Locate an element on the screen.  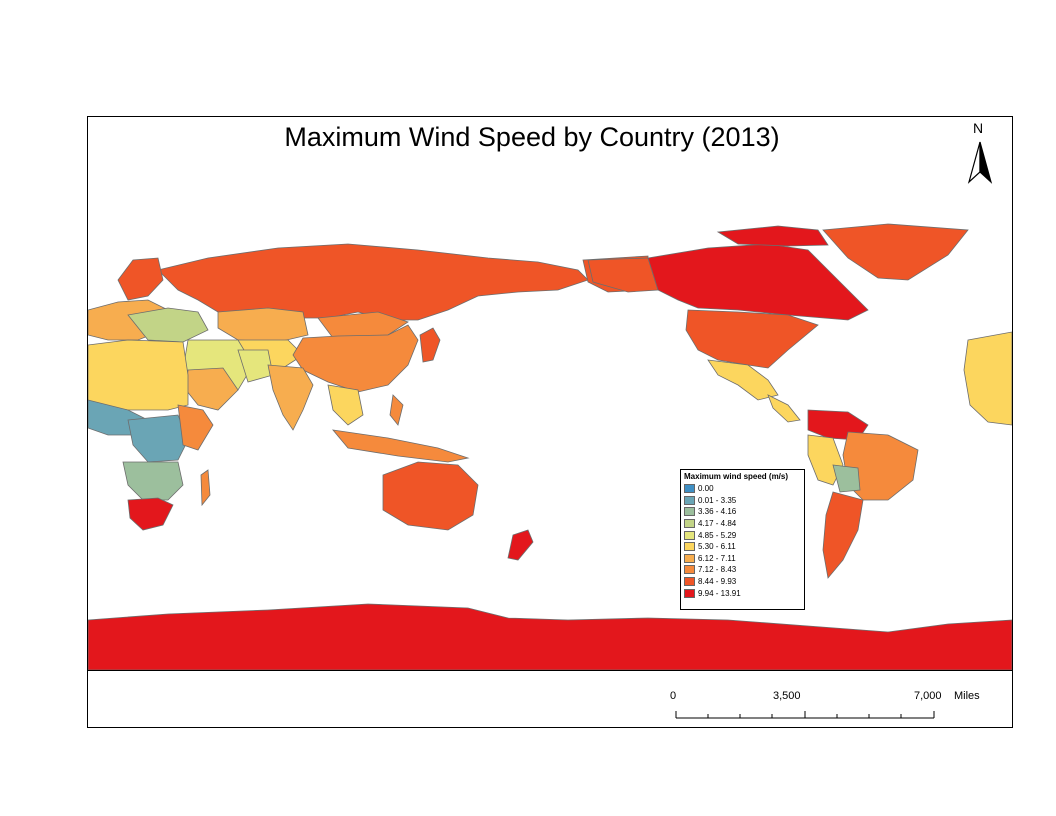
country-argentina is located at coordinates (843, 535).